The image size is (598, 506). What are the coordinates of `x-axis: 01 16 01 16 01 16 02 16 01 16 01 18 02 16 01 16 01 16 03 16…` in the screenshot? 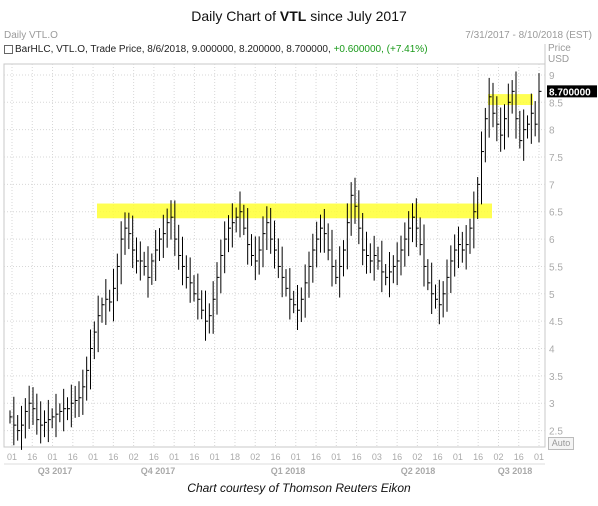 It's located at (274, 464).